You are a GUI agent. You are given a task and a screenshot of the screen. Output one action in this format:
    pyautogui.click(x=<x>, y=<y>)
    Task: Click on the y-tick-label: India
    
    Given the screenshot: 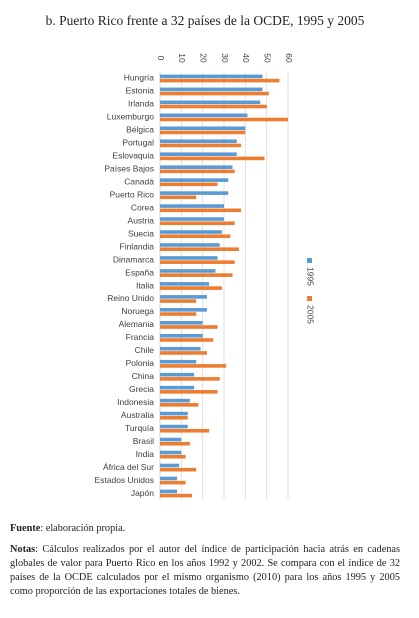 What is the action you would take?
    pyautogui.click(x=145, y=454)
    